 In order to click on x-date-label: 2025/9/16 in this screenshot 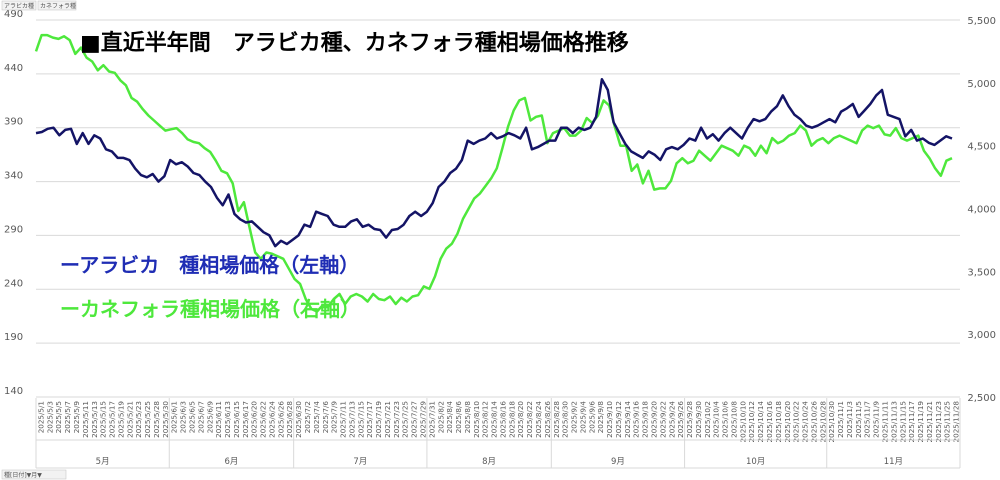, I will do `click(636, 419)`.